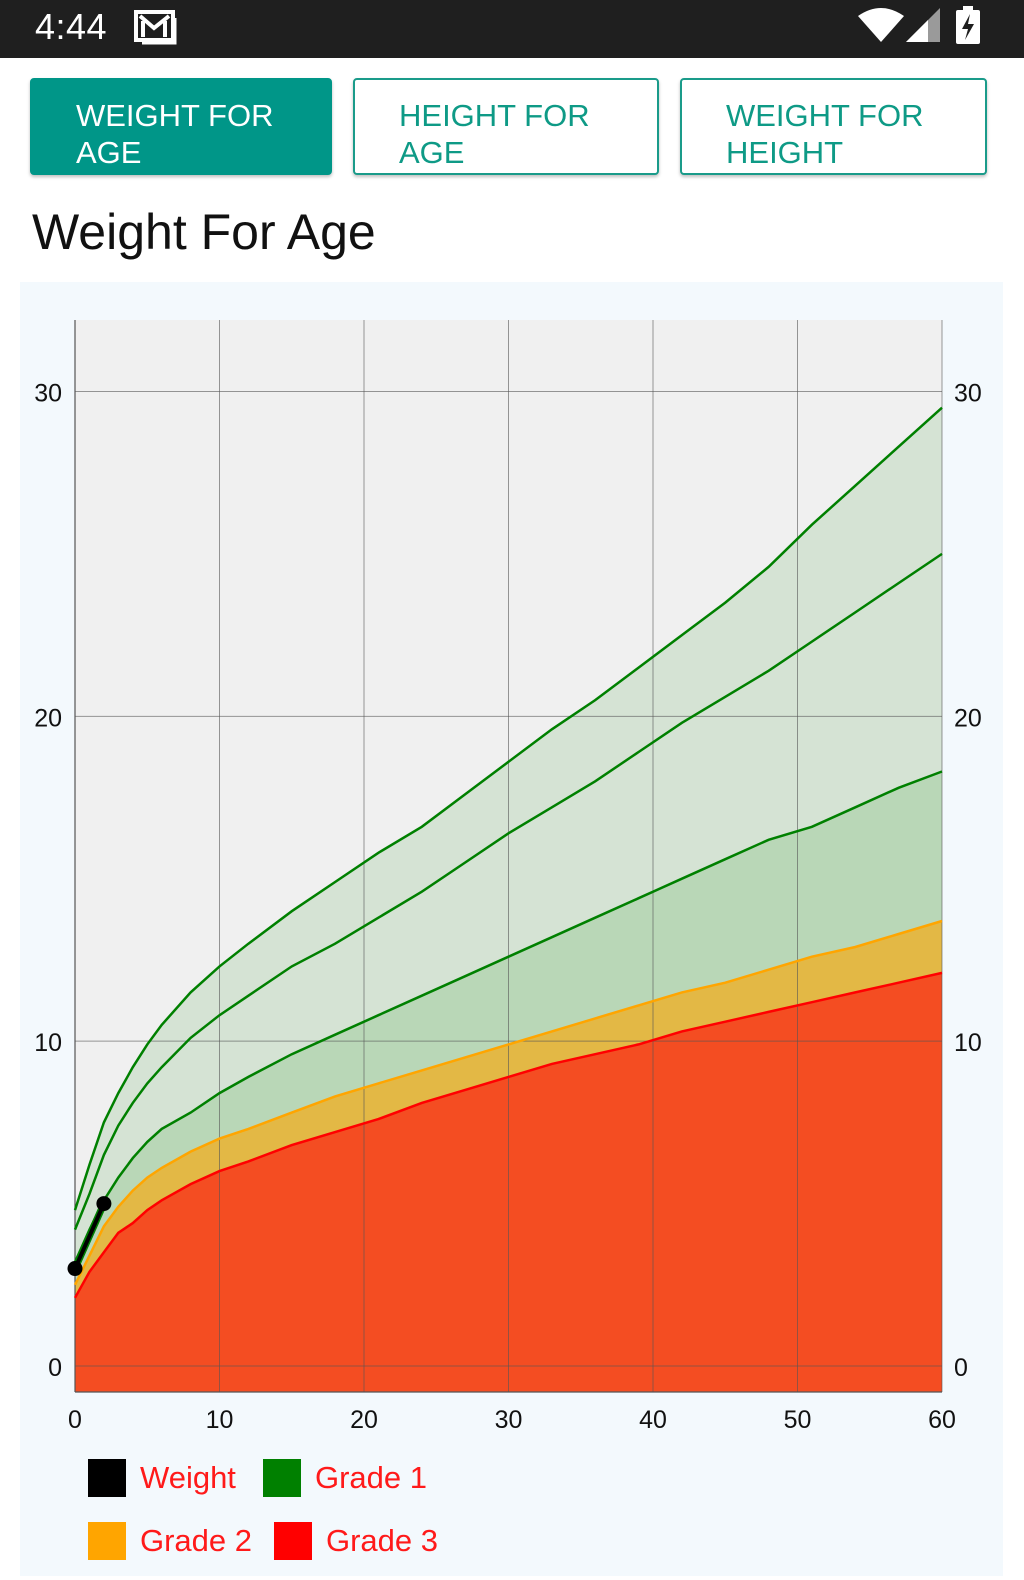 This screenshot has height=1580, width=1024. Describe the element at coordinates (204, 232) in the screenshot. I see `page-title: Weight For Age` at that location.